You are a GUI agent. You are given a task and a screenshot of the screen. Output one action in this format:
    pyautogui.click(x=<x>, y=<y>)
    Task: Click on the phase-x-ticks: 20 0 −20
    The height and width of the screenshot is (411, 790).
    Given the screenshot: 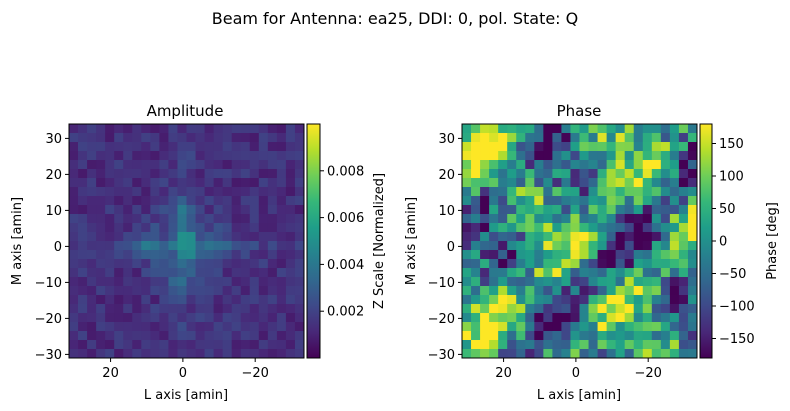 What is the action you would take?
    pyautogui.click(x=578, y=369)
    